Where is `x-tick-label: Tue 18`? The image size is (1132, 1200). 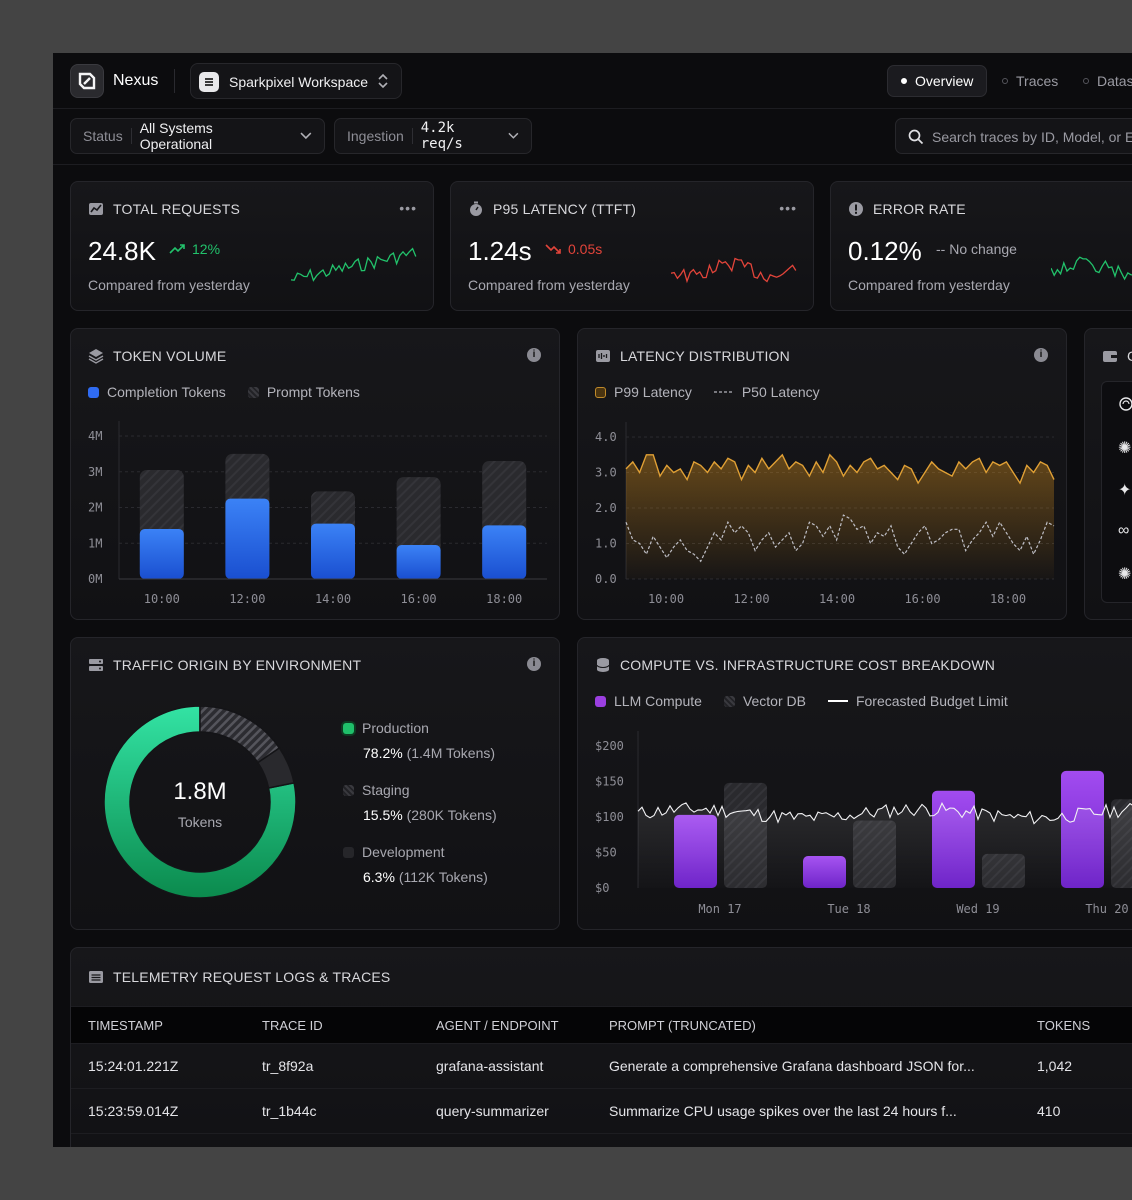 x-tick-label: Tue 18 is located at coordinates (848, 909).